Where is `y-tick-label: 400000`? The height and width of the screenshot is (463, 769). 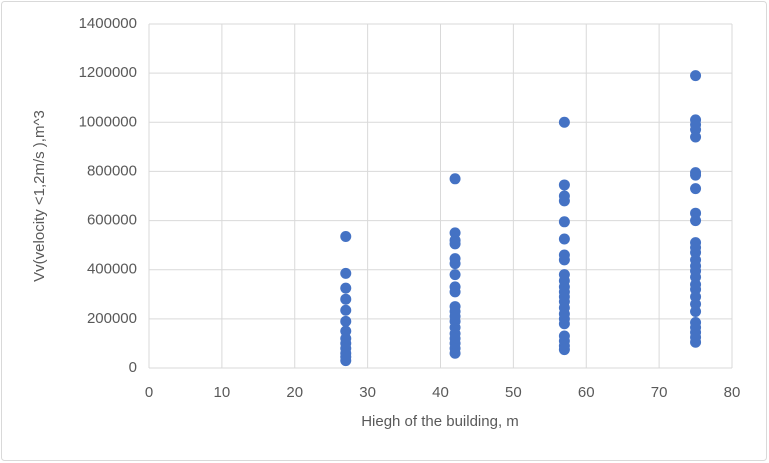
y-tick-label: 400000 is located at coordinates (112, 269).